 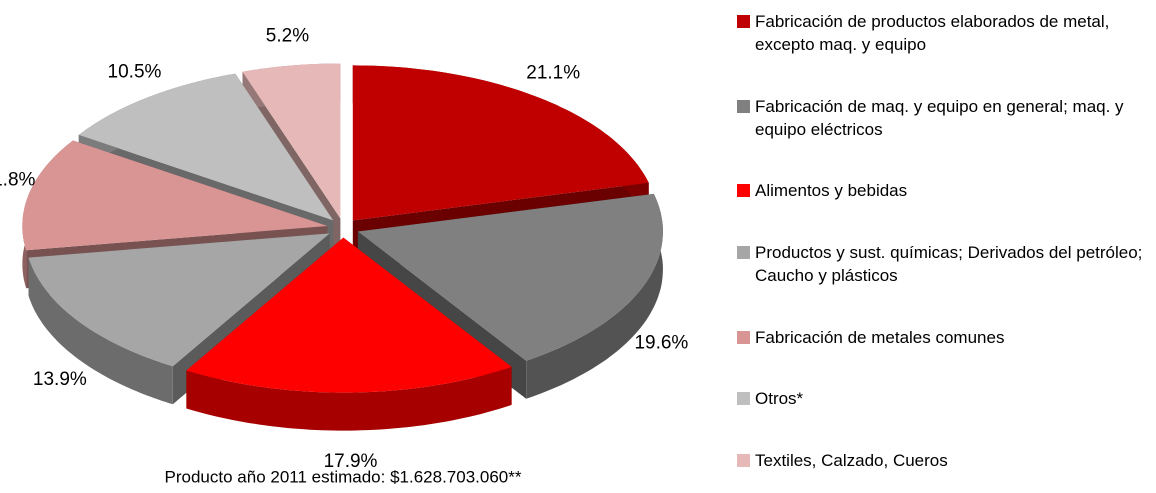 I want to click on data-label: 11.8%, so click(x=18, y=180).